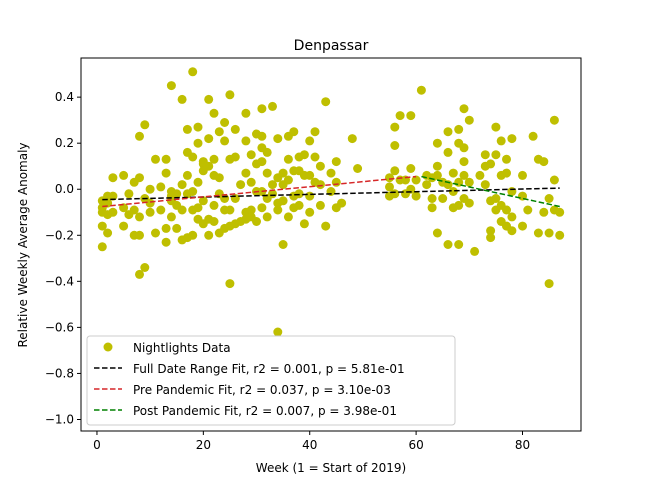  I want to click on chart-title: Denpassar, so click(331, 46).